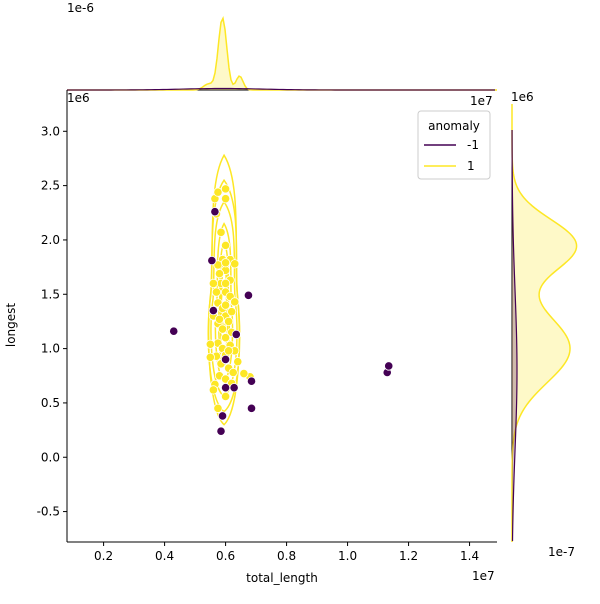 This screenshot has width=600, height=604. What do you see at coordinates (50, 349) in the screenshot?
I see `y-tick-label: 1.0` at bounding box center [50, 349].